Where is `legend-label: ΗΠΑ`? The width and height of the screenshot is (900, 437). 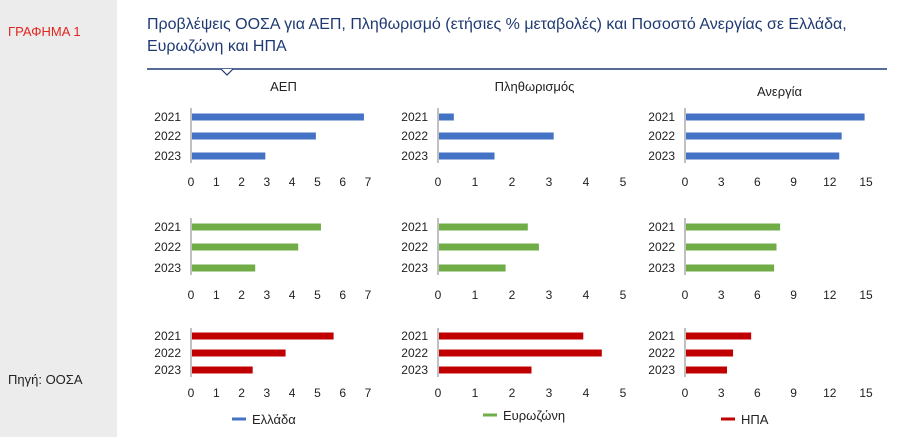 legend-label: ΗΠΑ is located at coordinates (755, 419).